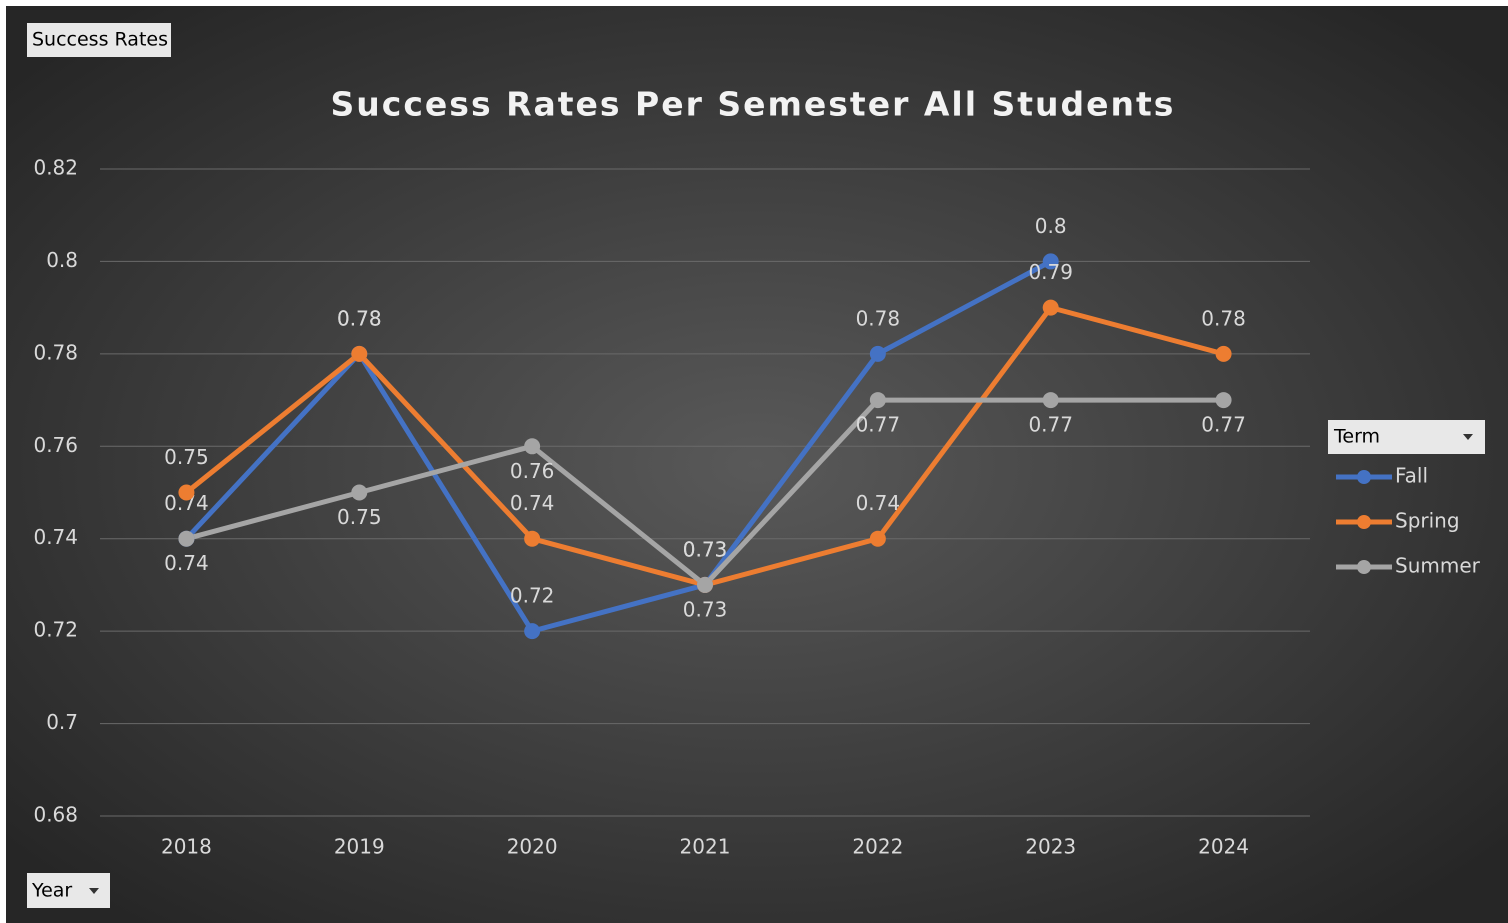  Describe the element at coordinates (186, 847) in the screenshot. I see `x-tick-label: 2018` at that location.